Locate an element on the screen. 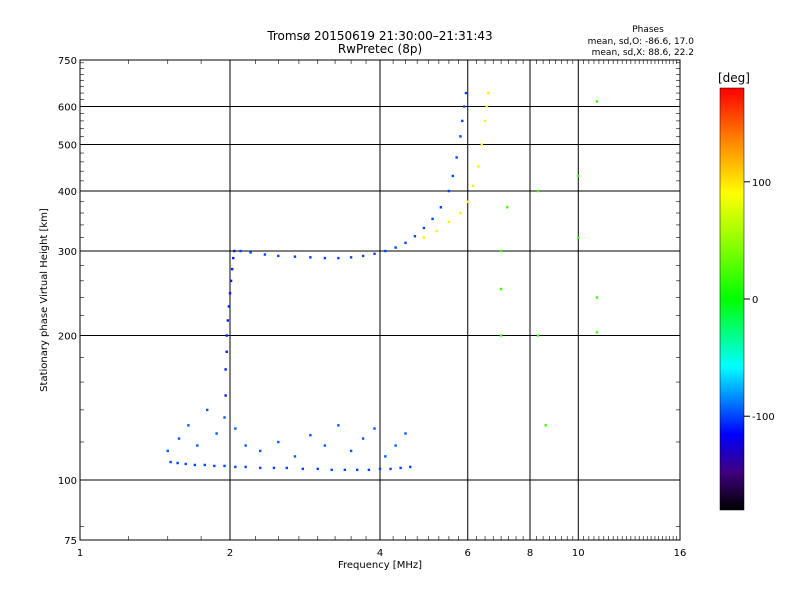  colorbar-tick-label: -100 is located at coordinates (763, 417).